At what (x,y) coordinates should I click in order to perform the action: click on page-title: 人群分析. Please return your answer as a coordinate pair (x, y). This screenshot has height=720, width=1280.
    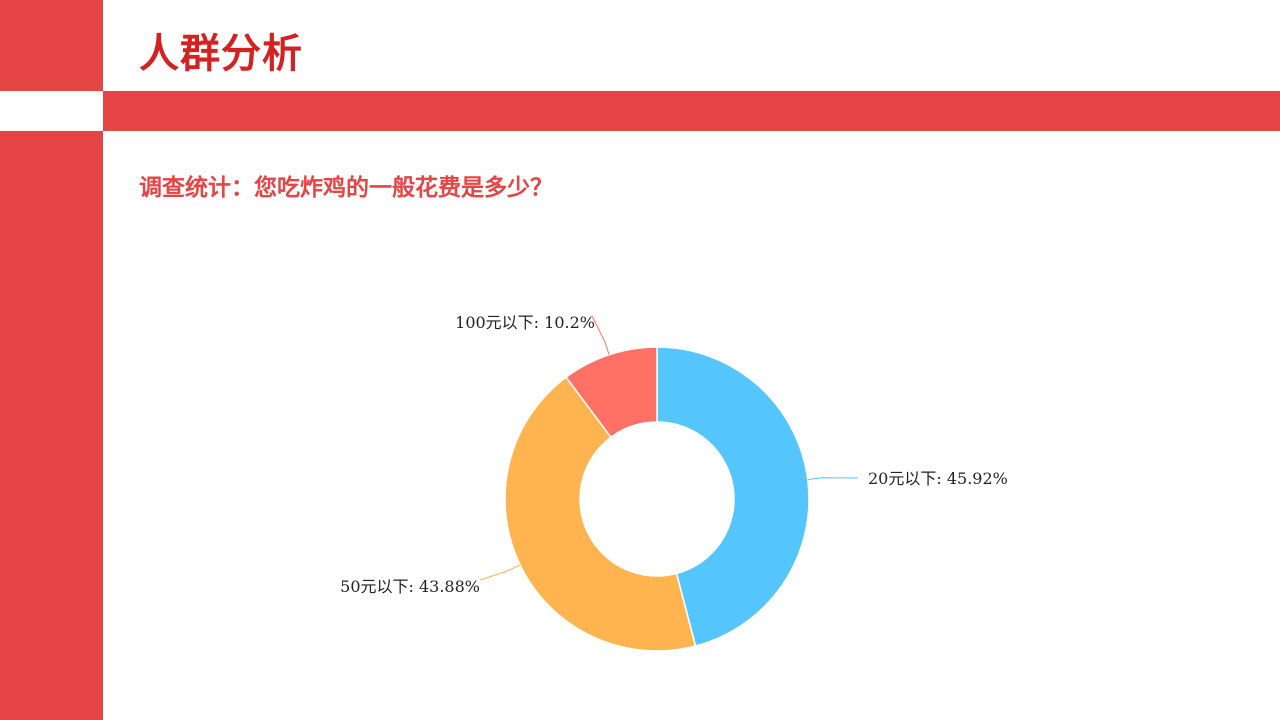
    Looking at the image, I should click on (221, 54).